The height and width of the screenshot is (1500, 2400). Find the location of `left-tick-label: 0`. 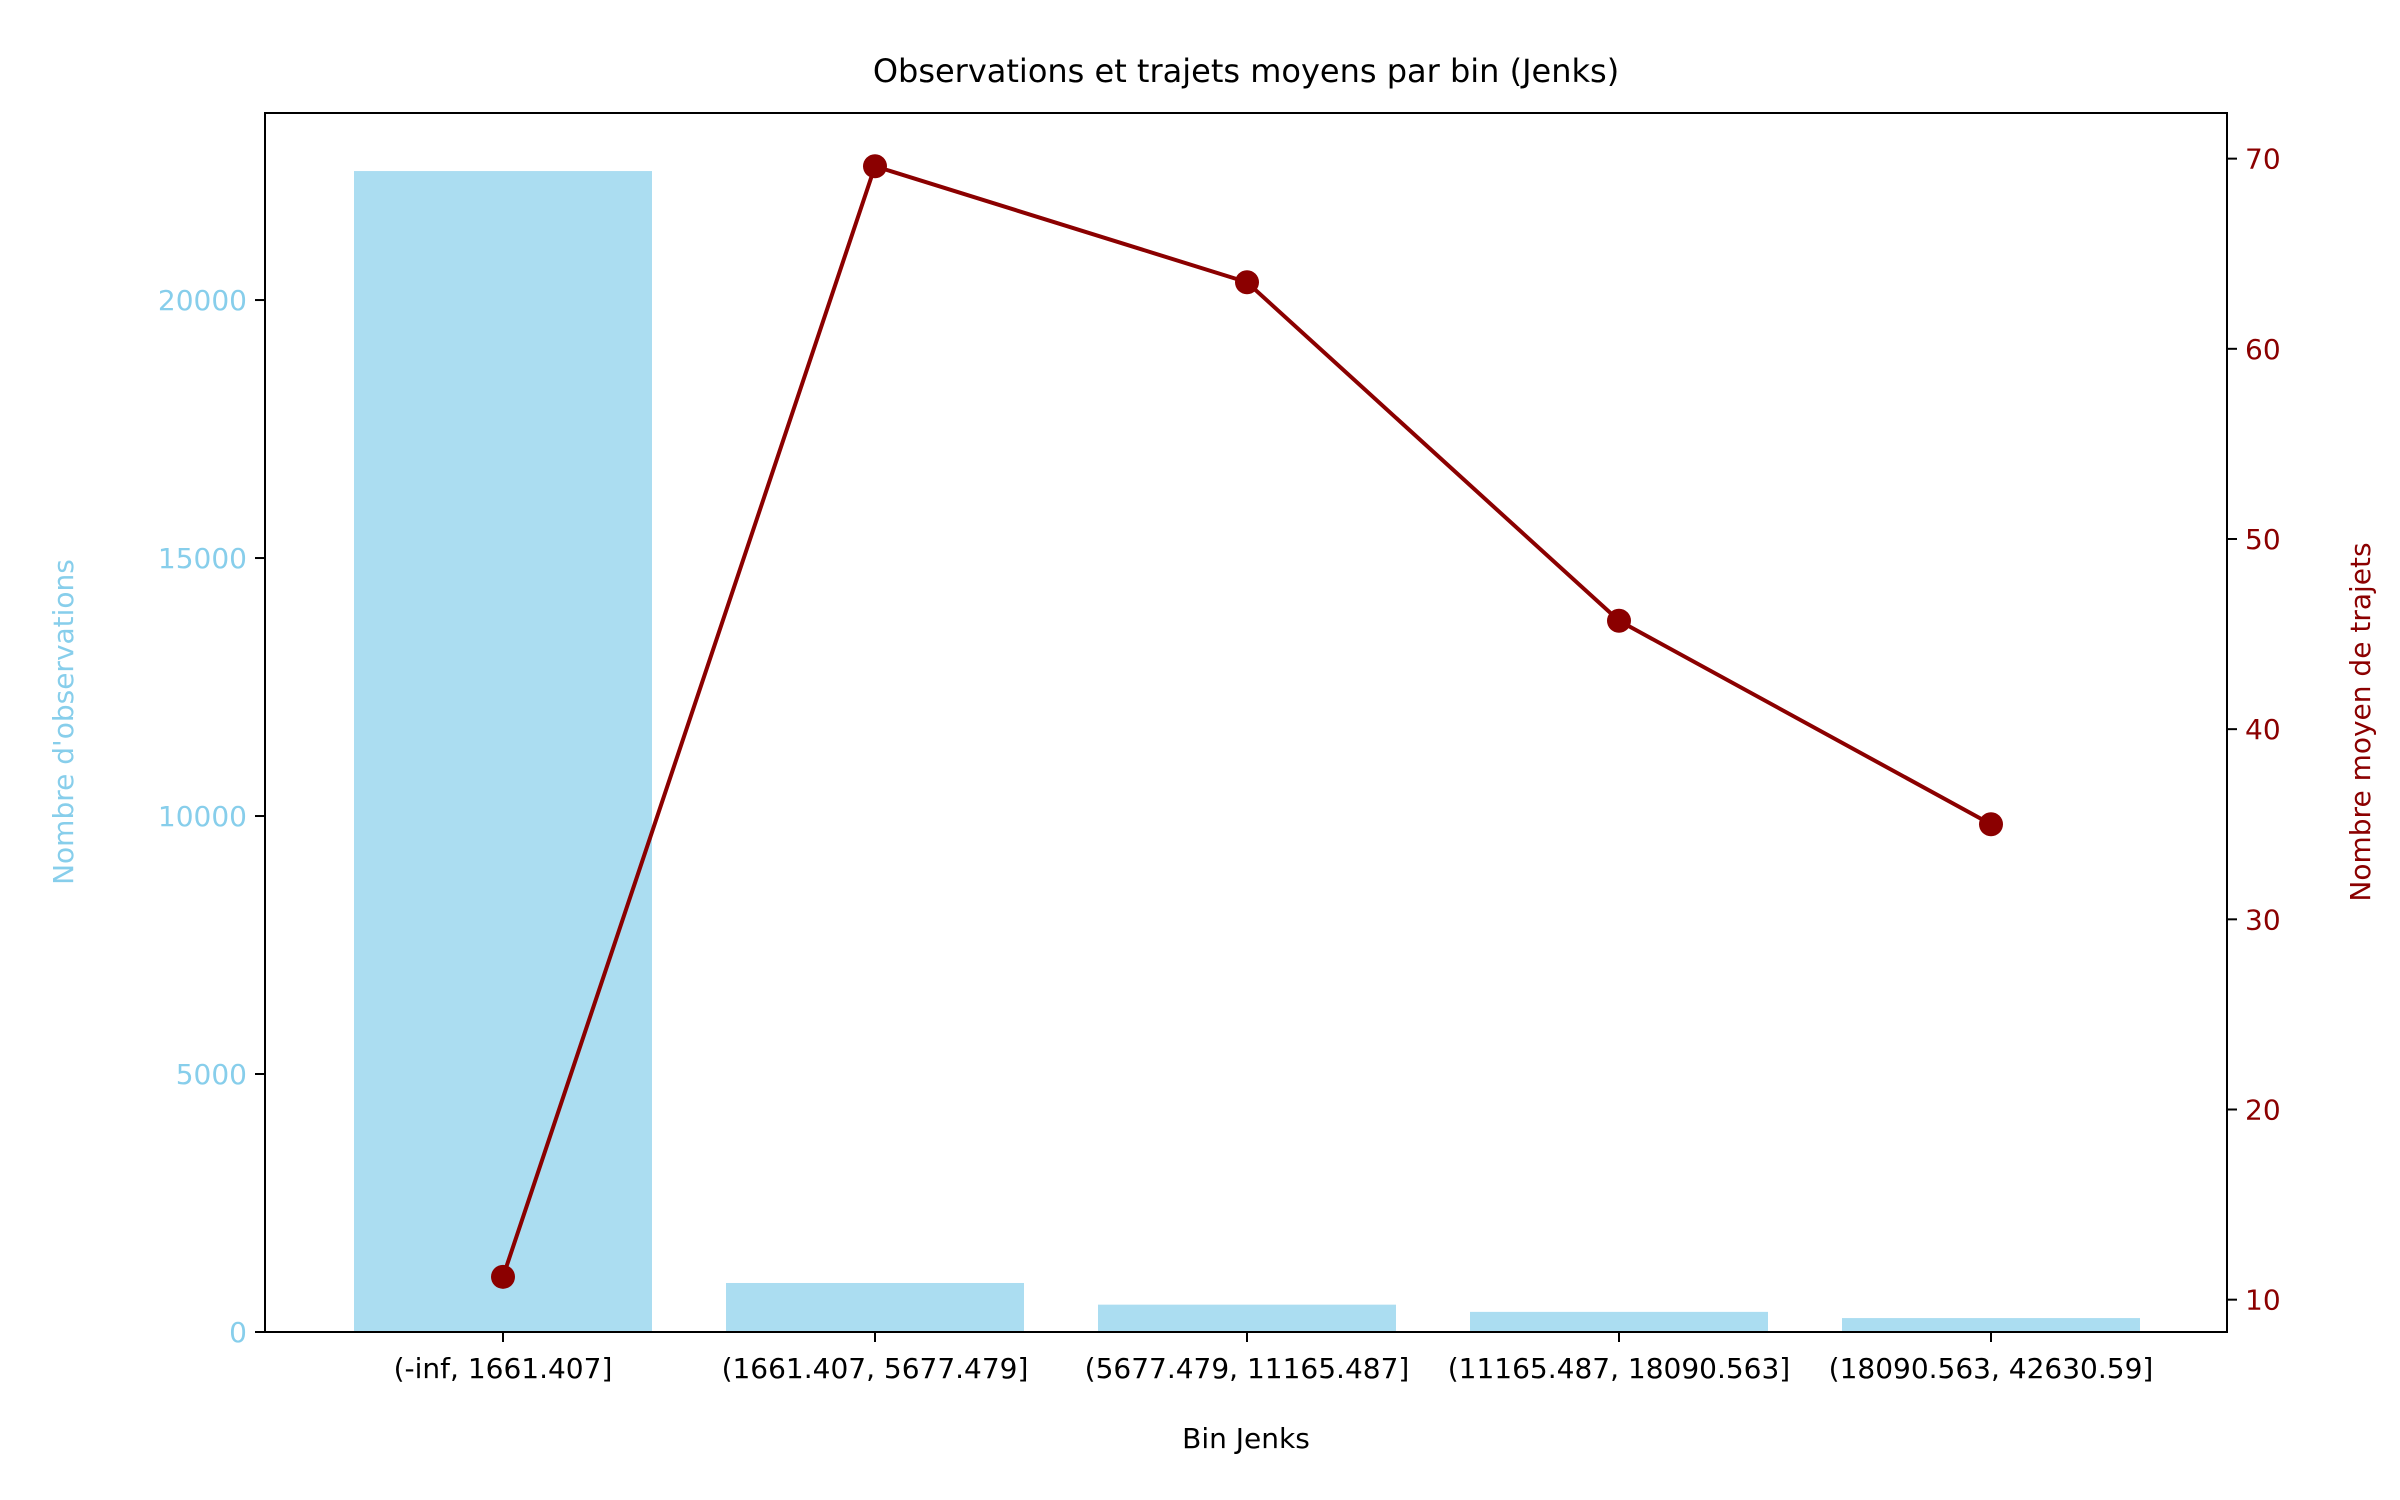

left-tick-label: 0 is located at coordinates (238, 1332).